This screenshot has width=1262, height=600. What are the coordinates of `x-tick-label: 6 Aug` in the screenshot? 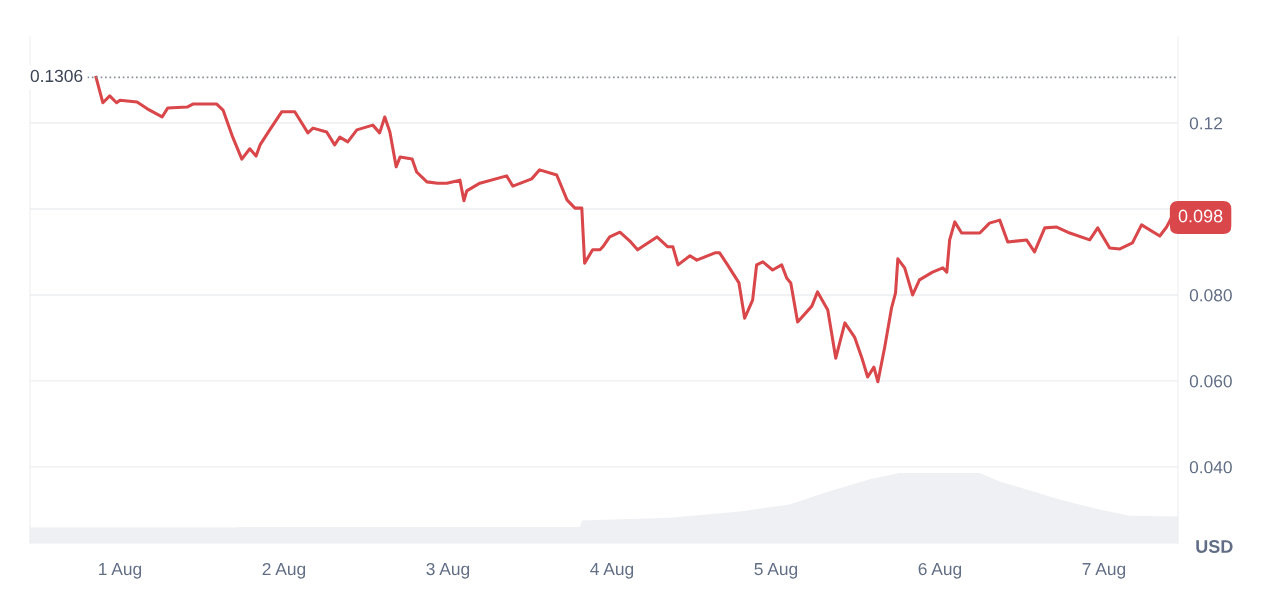 It's located at (940, 570).